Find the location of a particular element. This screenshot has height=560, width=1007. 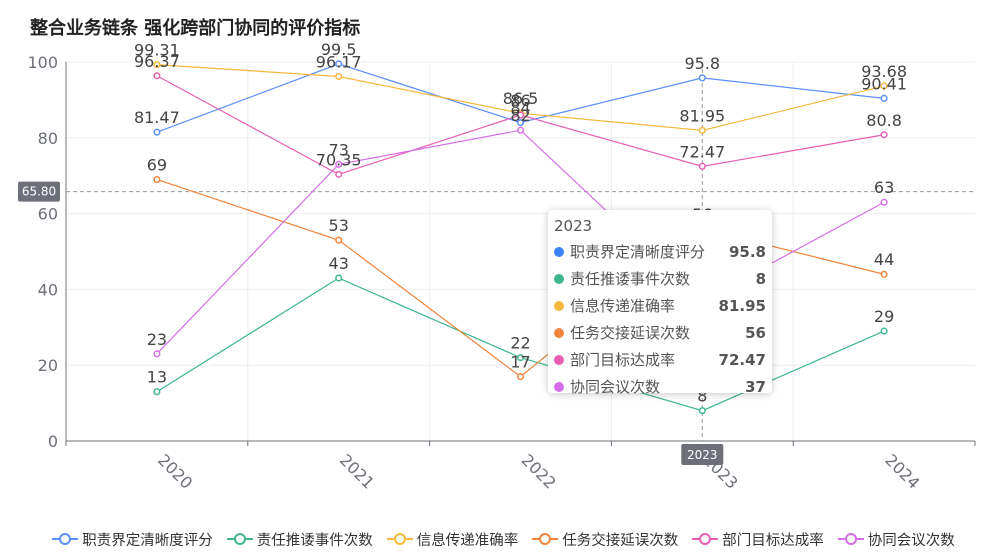

y-tick-label: 0 is located at coordinates (53, 441).